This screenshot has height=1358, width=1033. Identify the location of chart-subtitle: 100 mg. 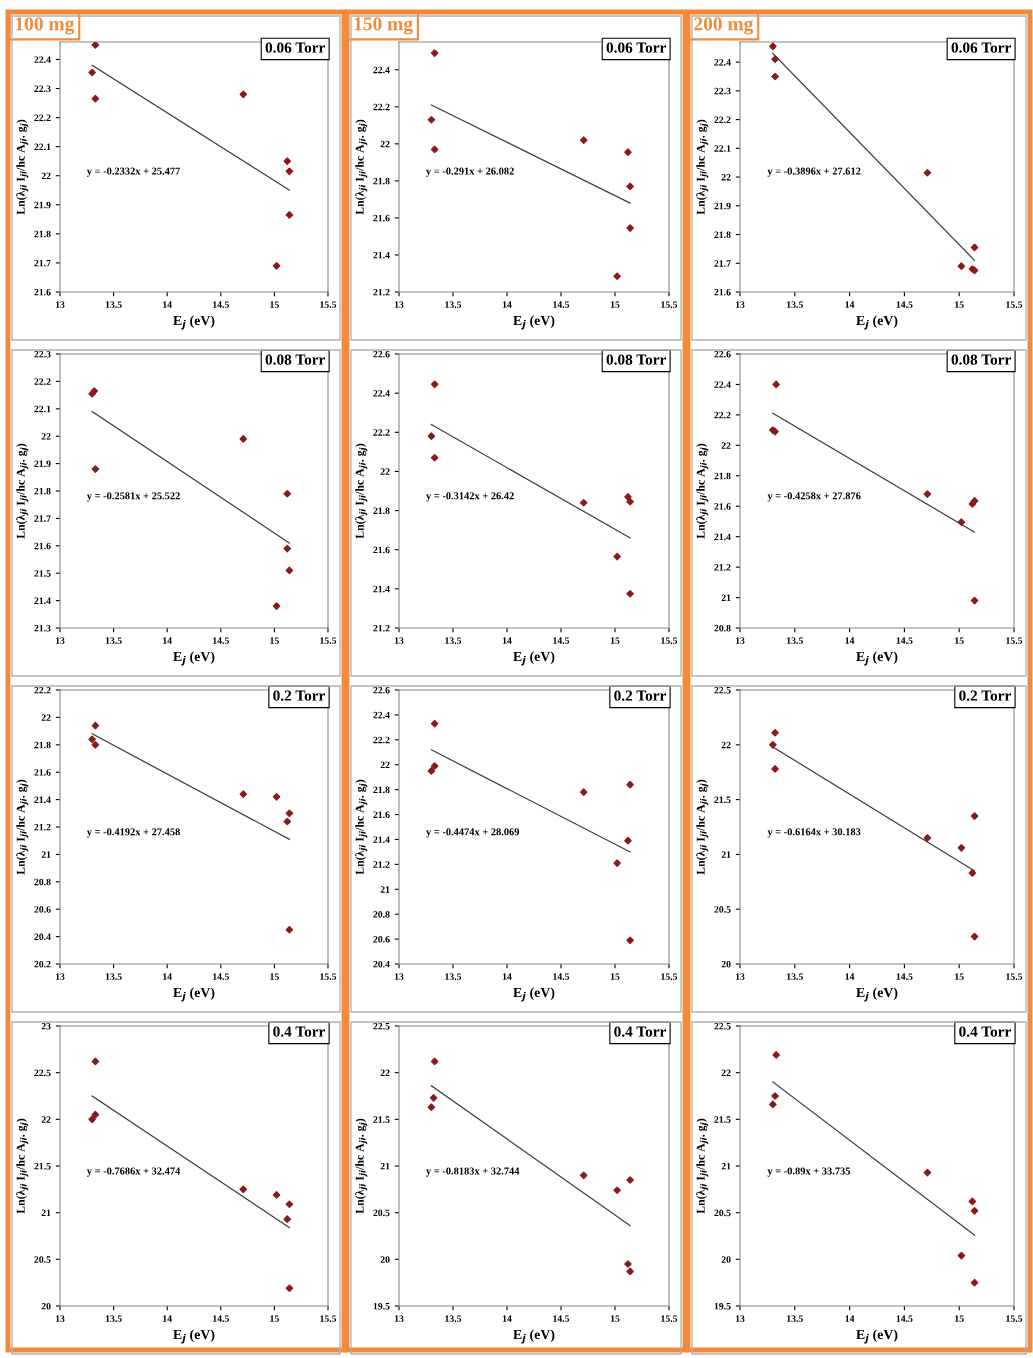
(45, 26).